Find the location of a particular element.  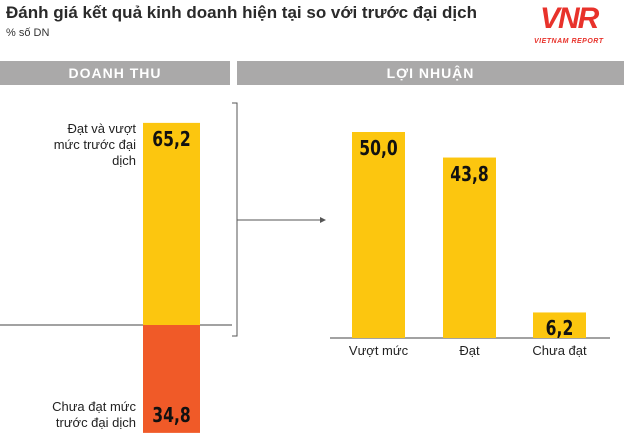

value-label: 50,0 is located at coordinates (378, 148).